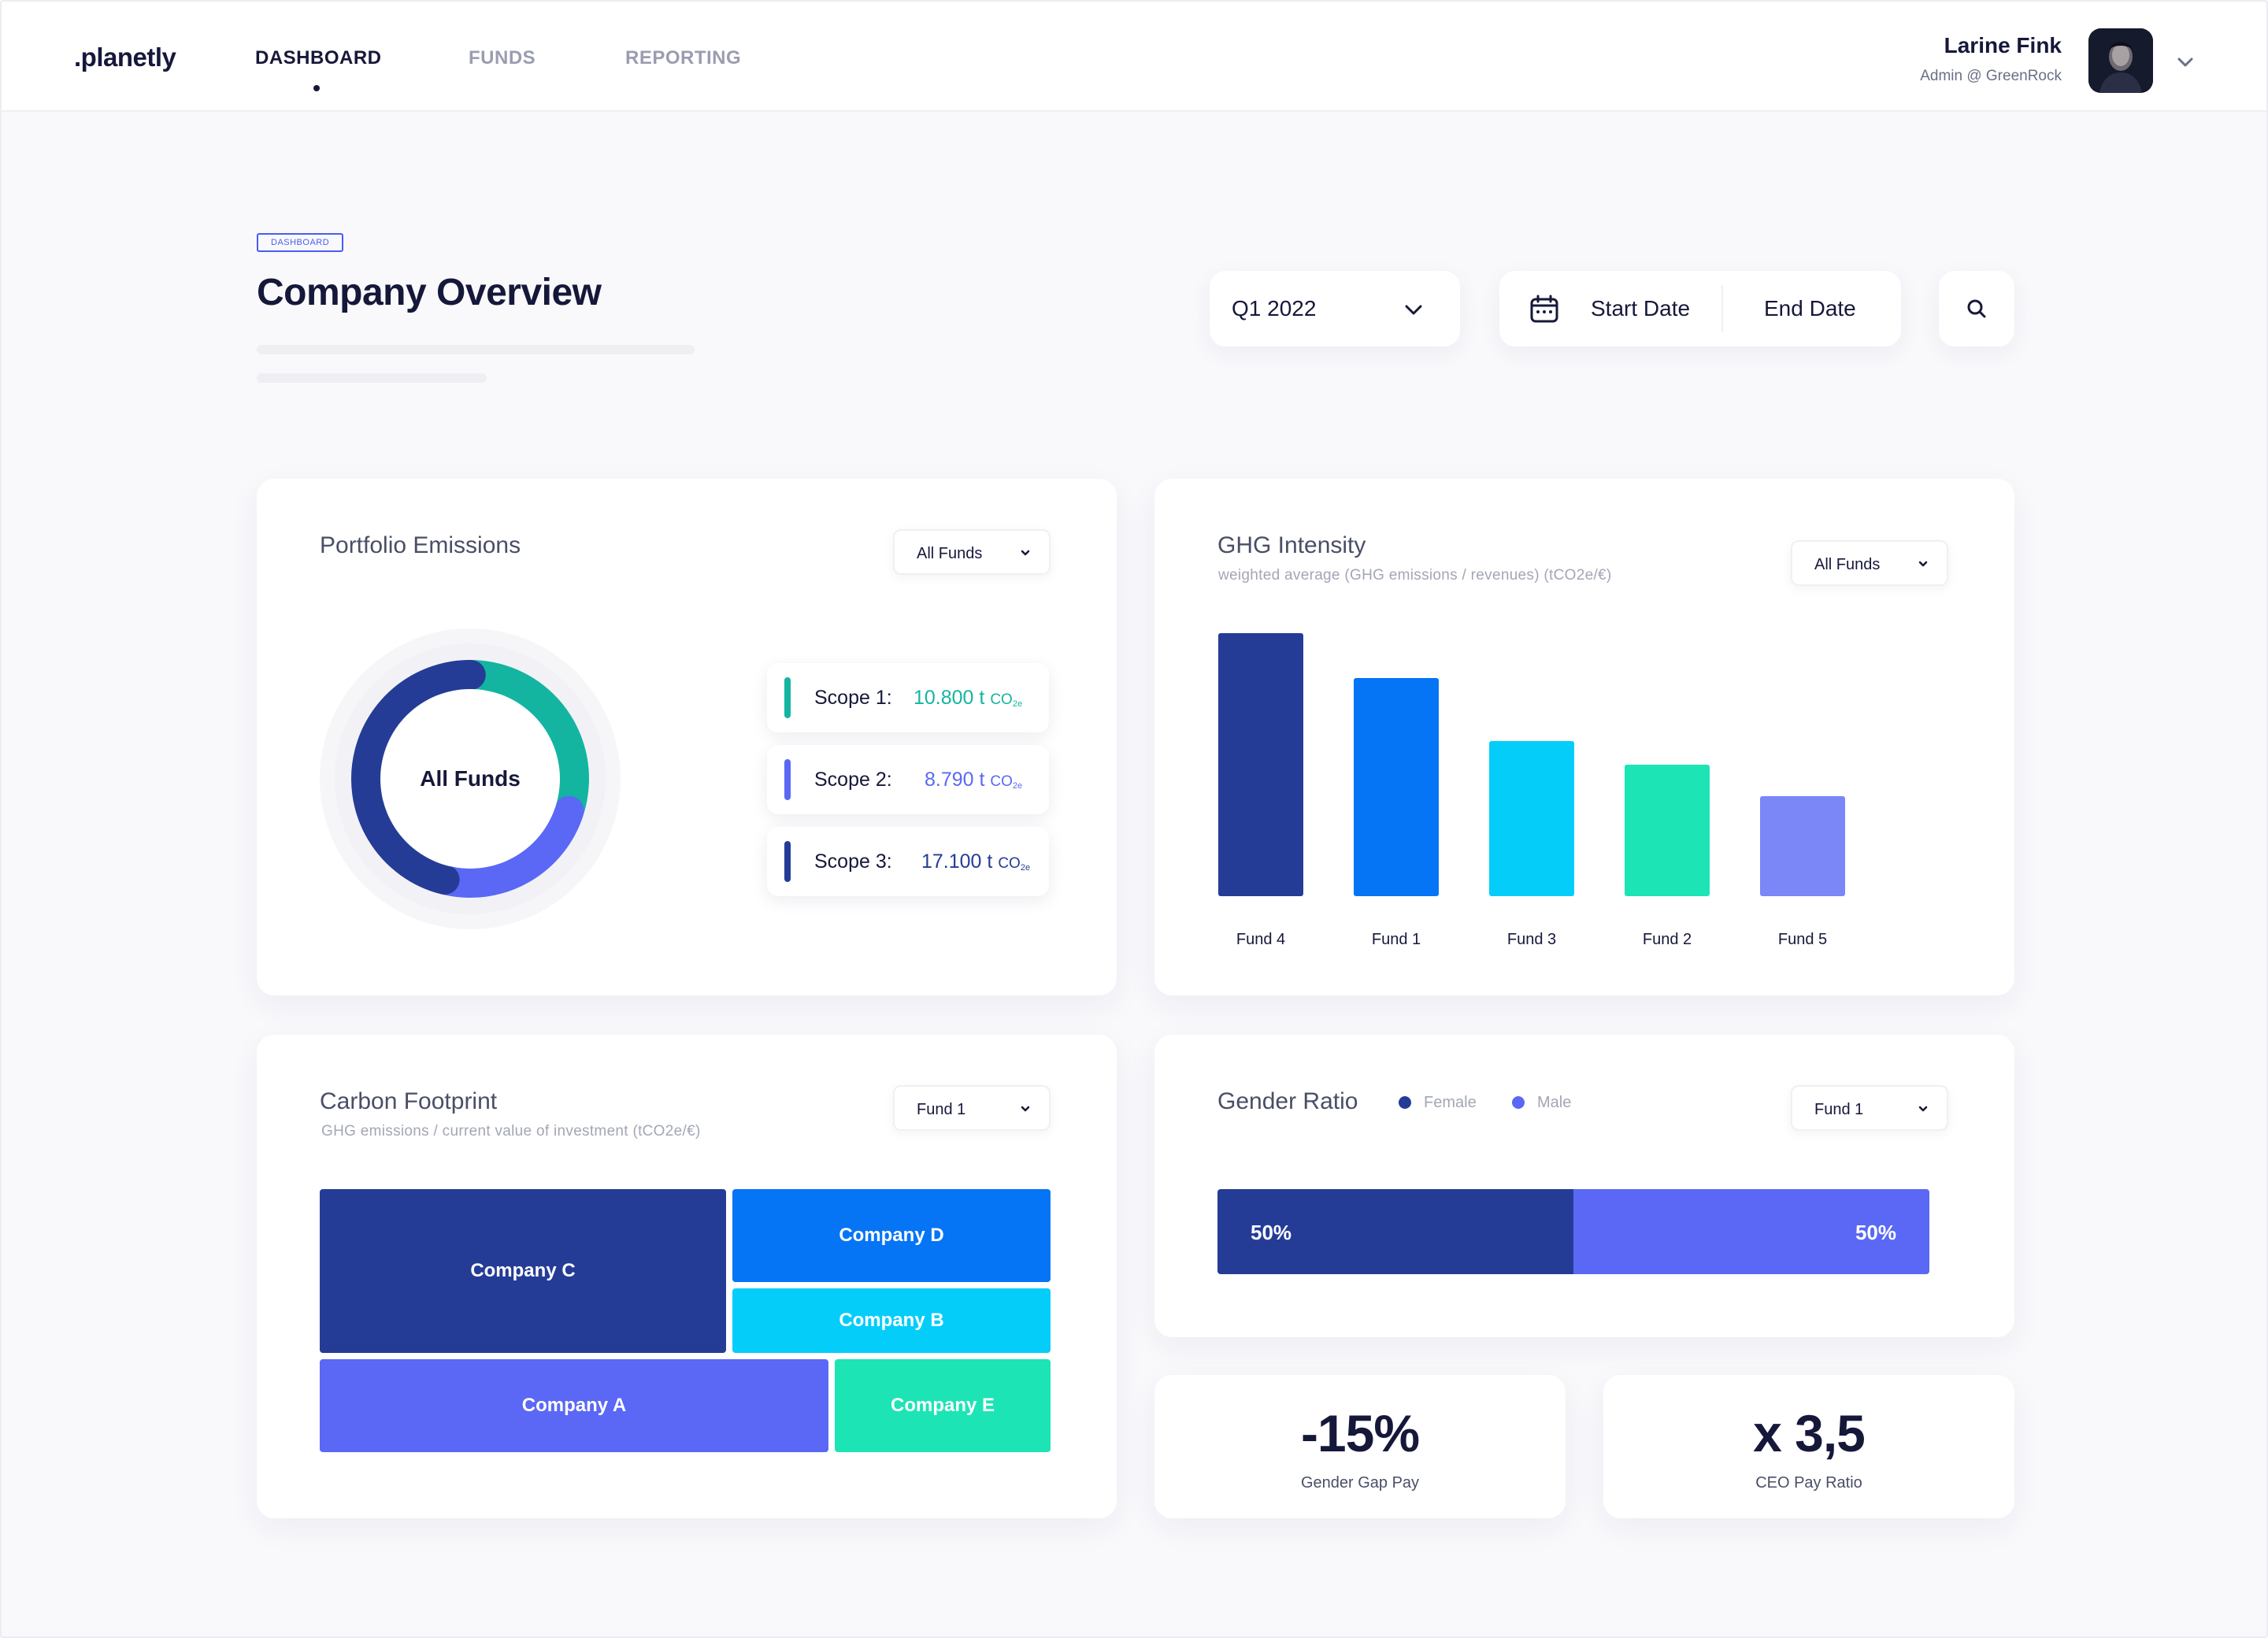 This screenshot has width=2268, height=1638. I want to click on donut-center-label: All Funds, so click(470, 778).